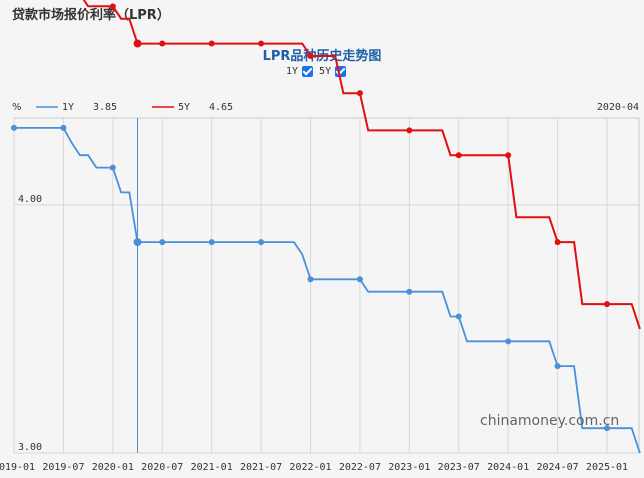  I want to click on toggle-1y: 1Y, so click(300, 71).